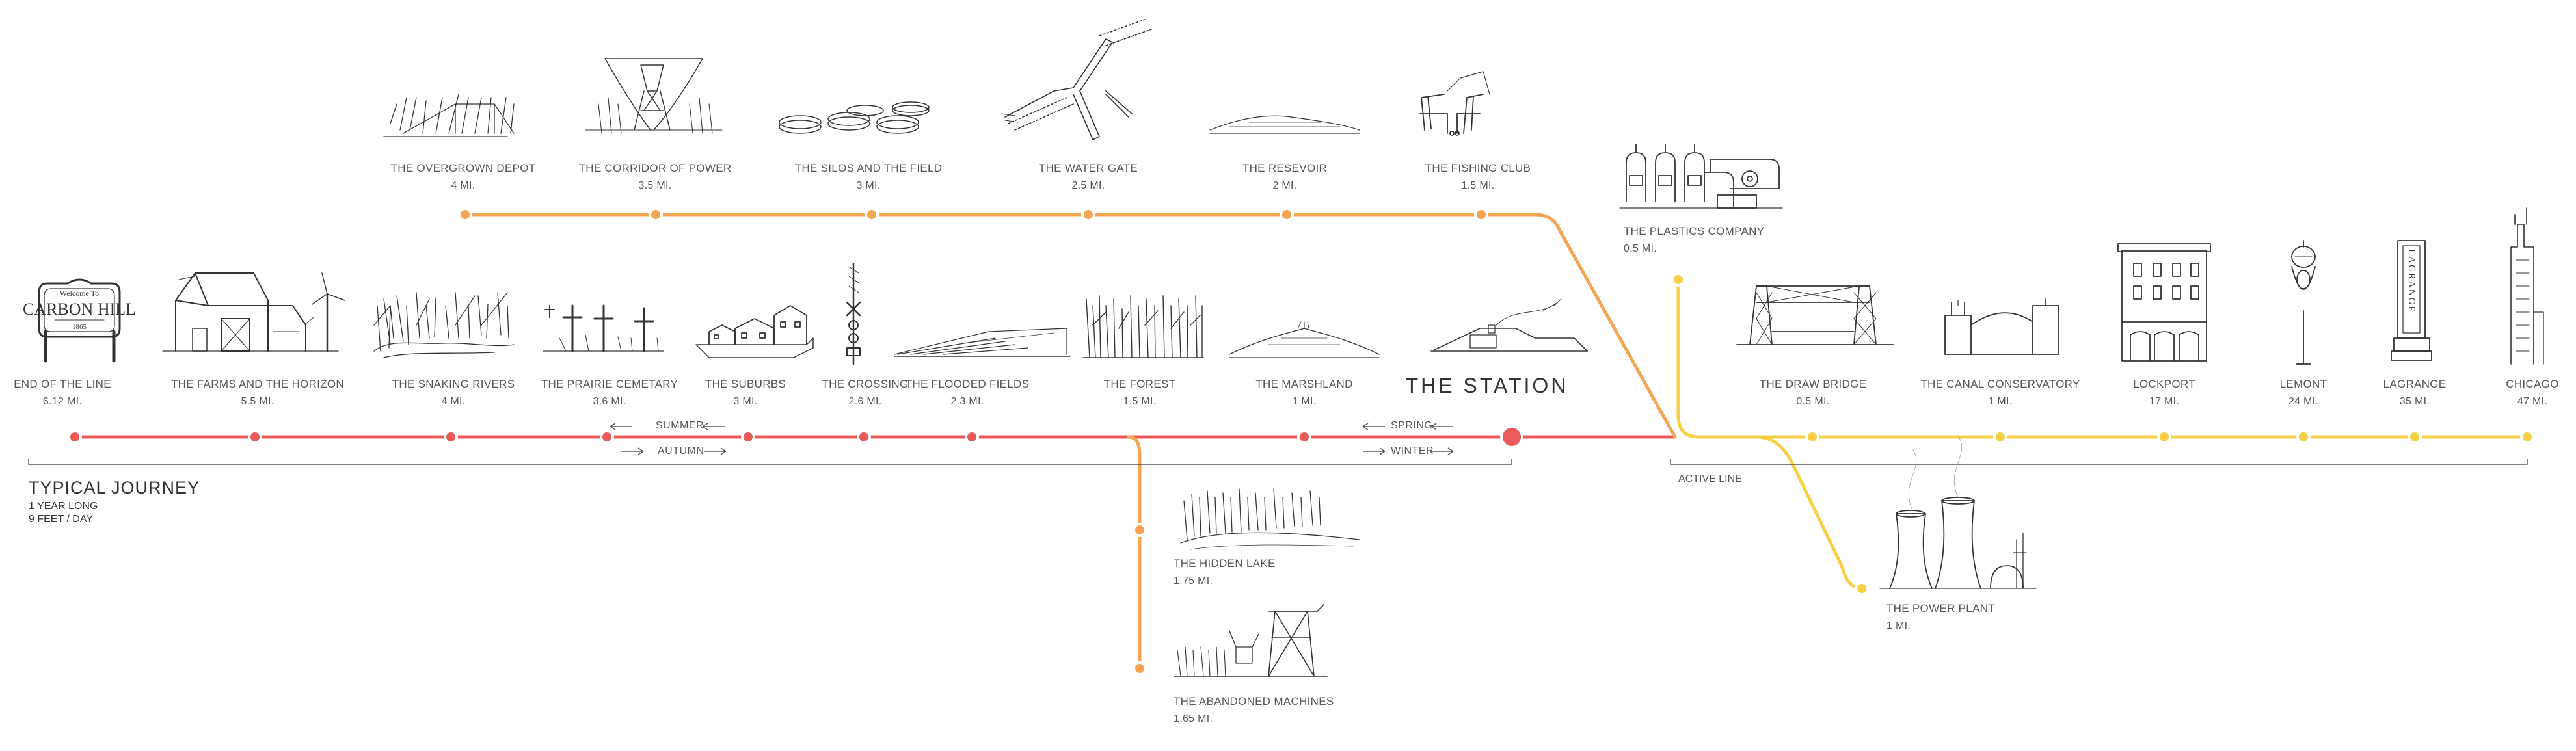 Image resolution: width=2576 pixels, height=751 pixels. I want to click on stop-distance: 5.5 MI., so click(258, 401).